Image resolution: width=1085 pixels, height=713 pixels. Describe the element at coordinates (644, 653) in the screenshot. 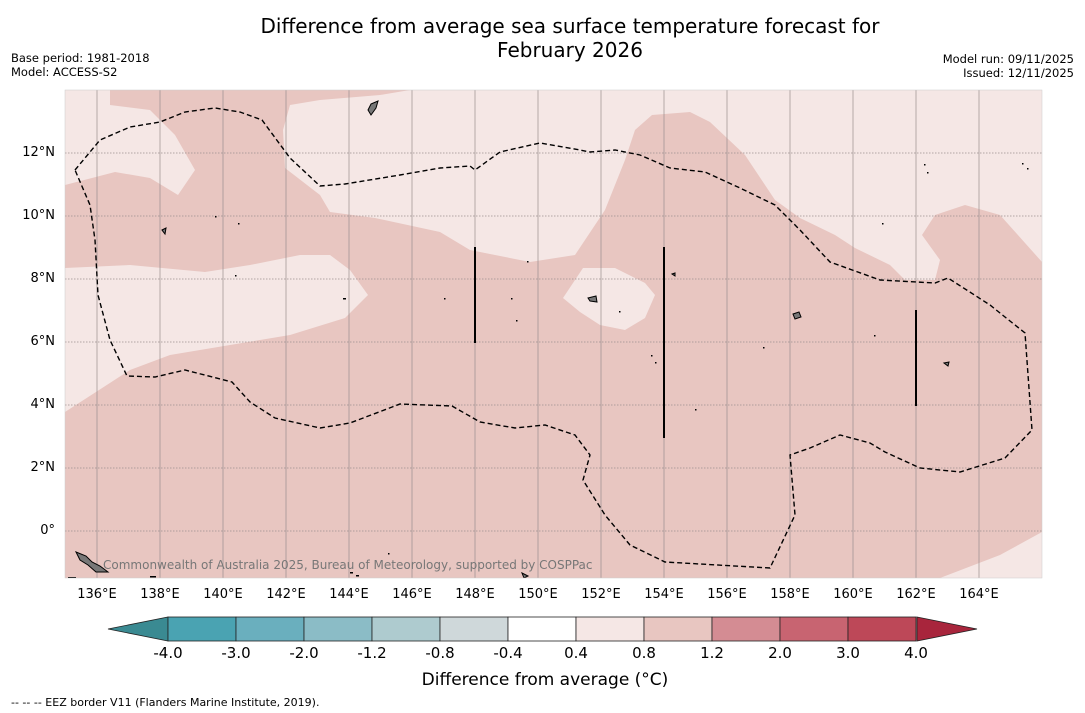

I see `colorbar-tick: 0.8` at that location.